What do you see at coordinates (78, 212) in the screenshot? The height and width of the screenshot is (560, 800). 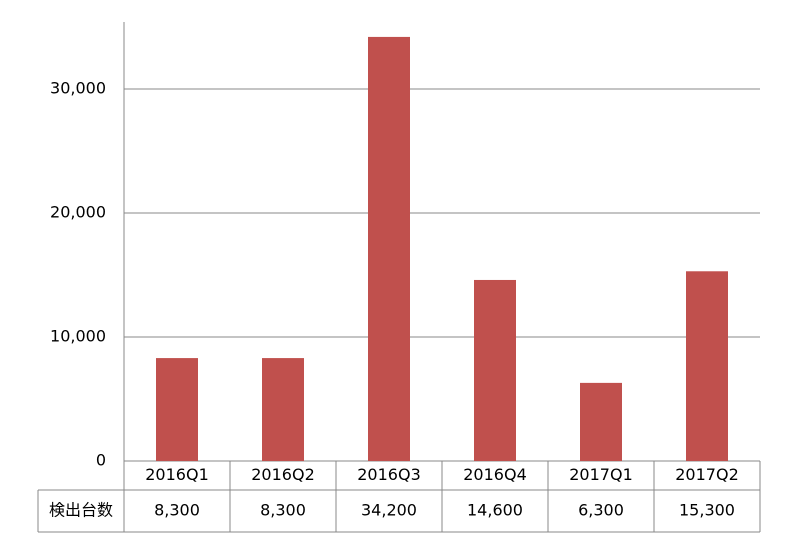 I see `y-tick-label: 20,000` at bounding box center [78, 212].